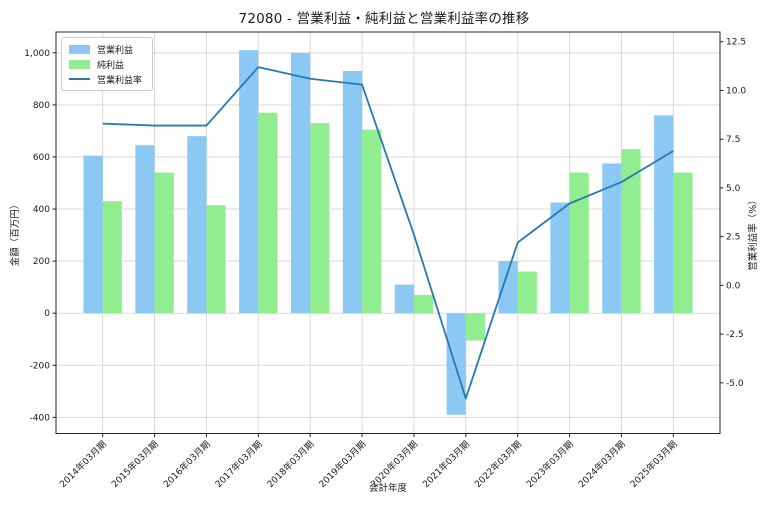 The image size is (768, 512). What do you see at coordinates (111, 65) in the screenshot?
I see `legend-label: 純利益` at bounding box center [111, 65].